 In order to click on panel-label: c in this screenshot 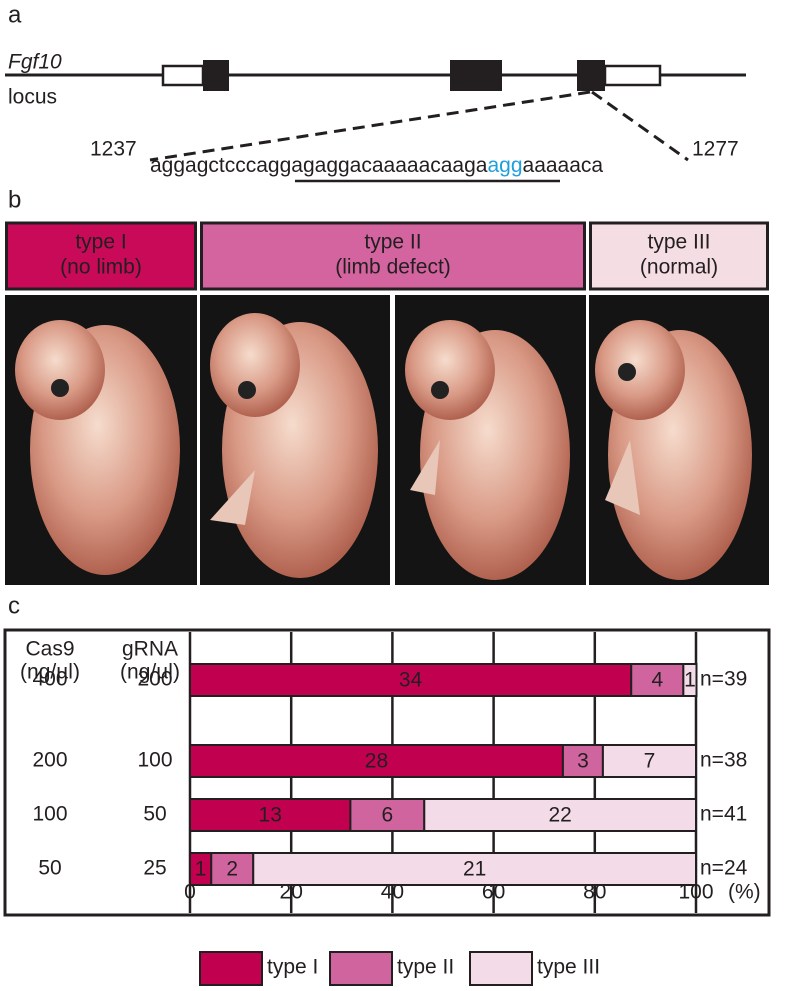, I will do `click(14, 605)`.